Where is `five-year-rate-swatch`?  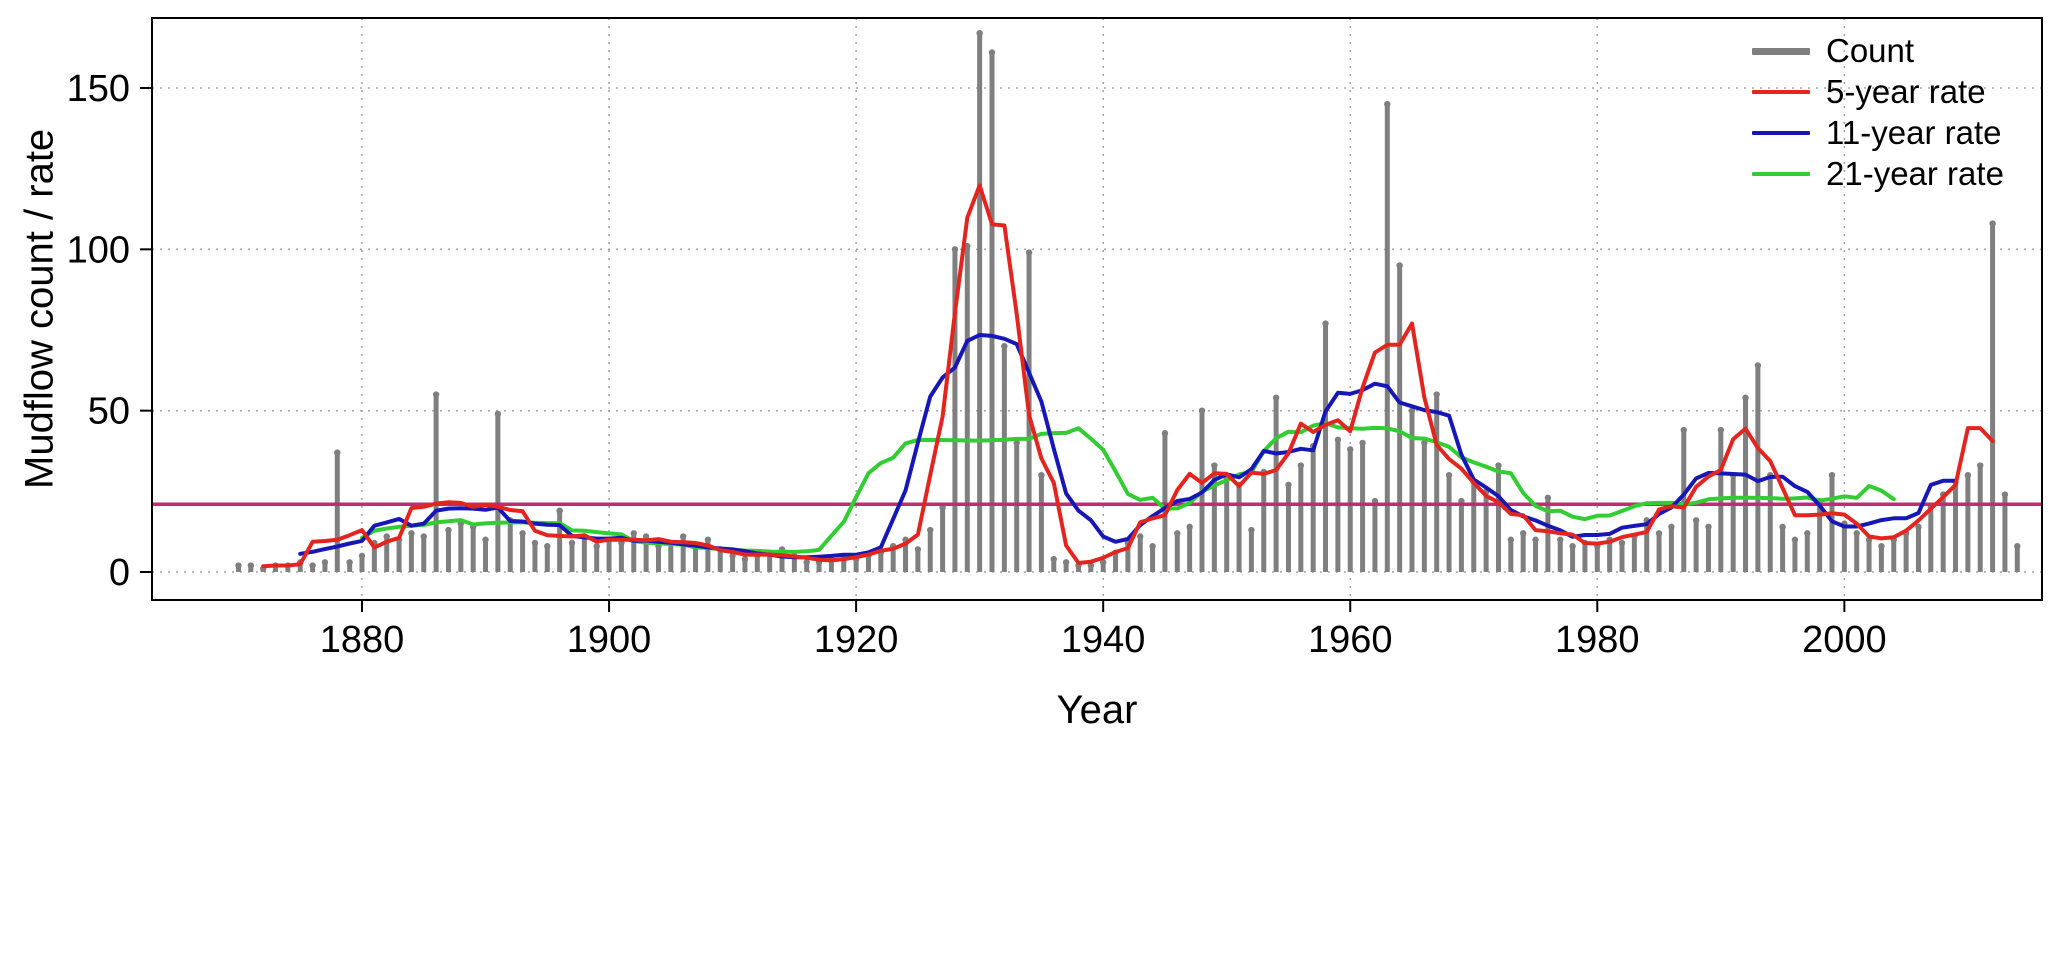
five-year-rate-swatch is located at coordinates (1781, 92).